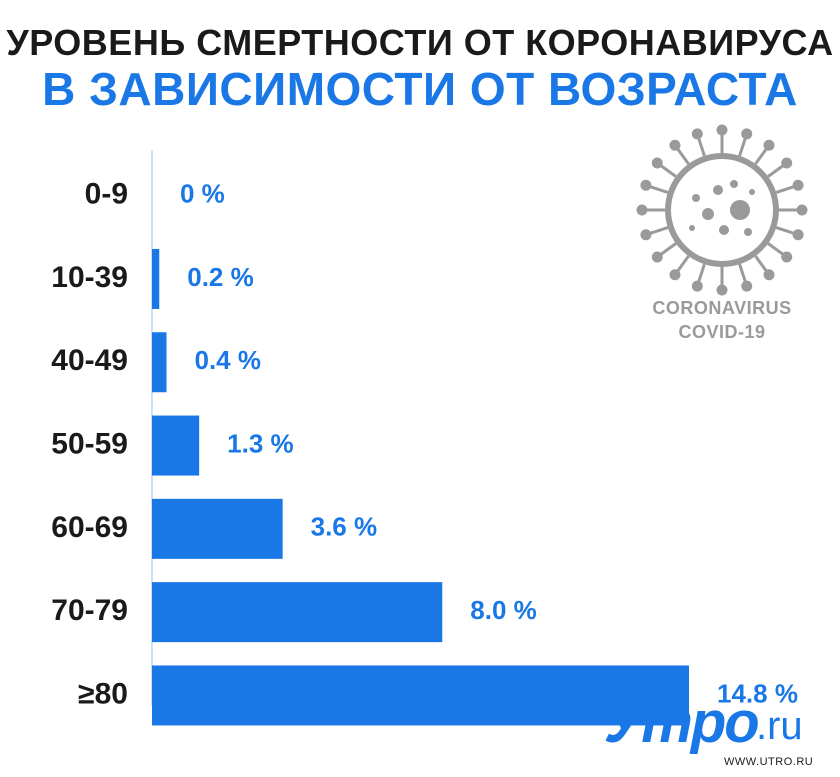 The width and height of the screenshot is (840, 777). What do you see at coordinates (503, 610) in the screenshot?
I see `value-label: 8.0 %` at bounding box center [503, 610].